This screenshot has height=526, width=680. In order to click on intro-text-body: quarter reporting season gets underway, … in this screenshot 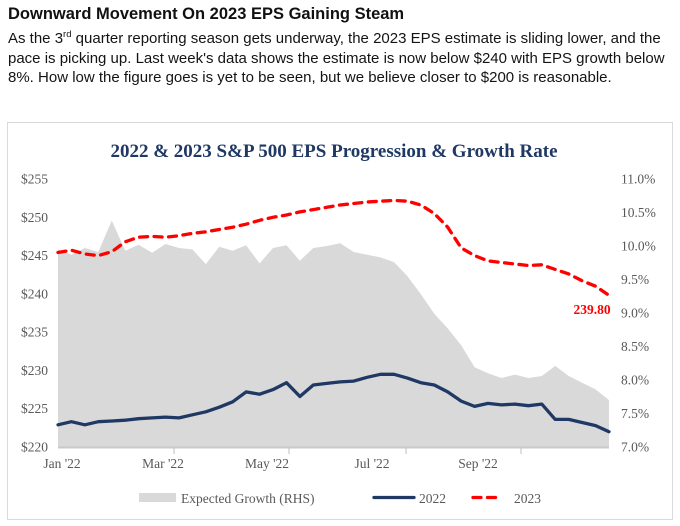, I will do `click(336, 58)`.